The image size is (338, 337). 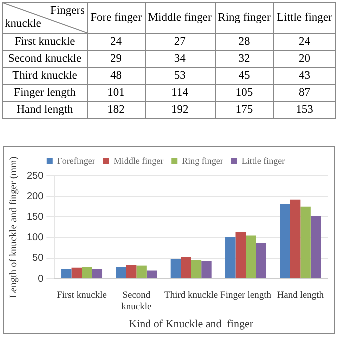 What do you see at coordinates (35, 238) in the screenshot?
I see `y-tick-label: 100` at bounding box center [35, 238].